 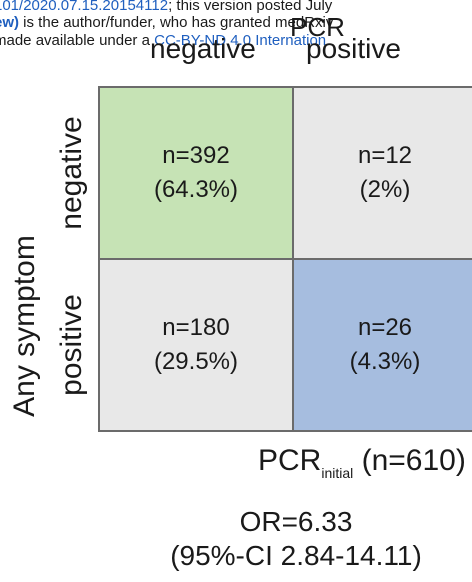 What do you see at coordinates (337, 473) in the screenshot?
I see `x-axis-label-subscript: initial` at bounding box center [337, 473].